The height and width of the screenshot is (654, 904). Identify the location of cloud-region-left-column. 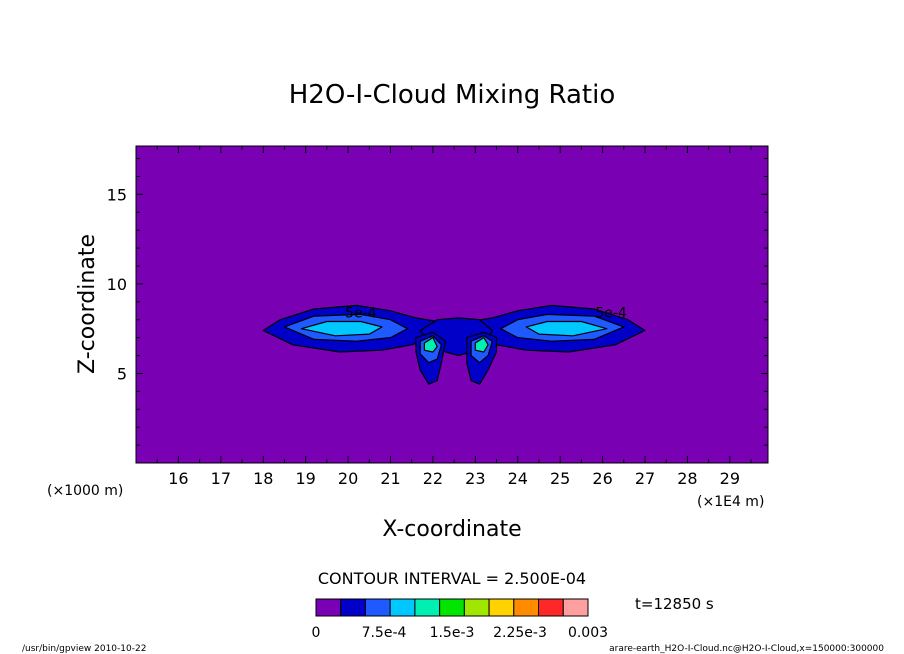
(430, 345).